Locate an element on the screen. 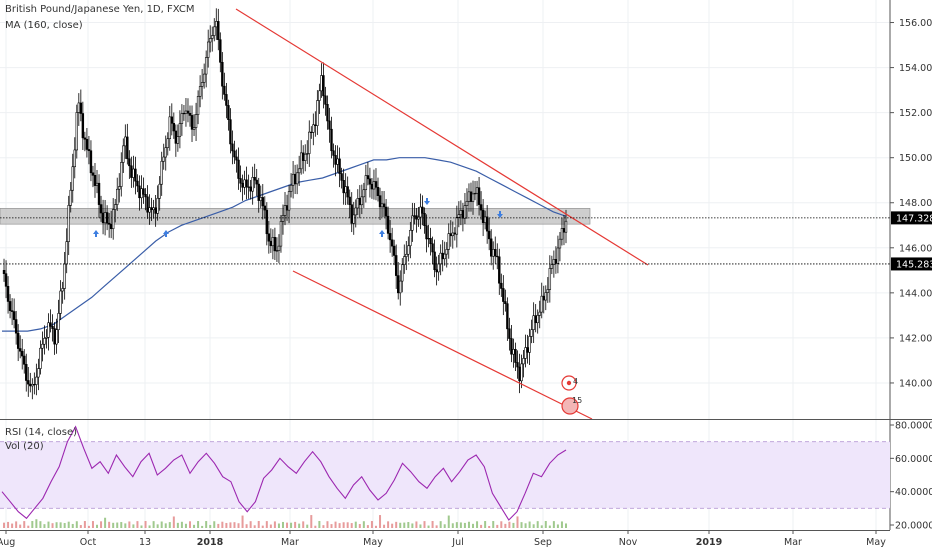 The height and width of the screenshot is (550, 932). rsi-legend: RSI (14, close) is located at coordinates (41, 432).